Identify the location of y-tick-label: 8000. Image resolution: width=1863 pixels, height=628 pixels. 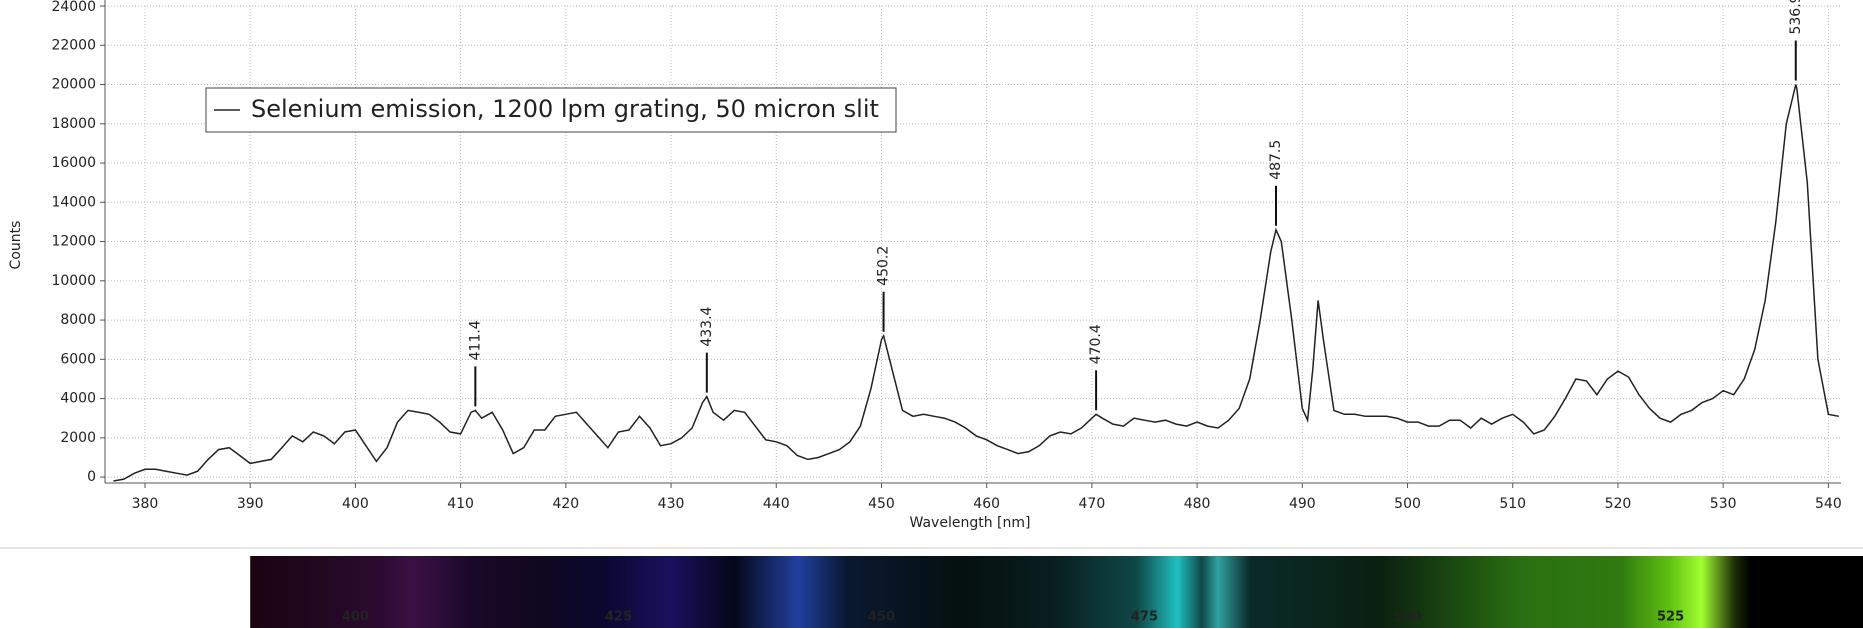
(78, 320).